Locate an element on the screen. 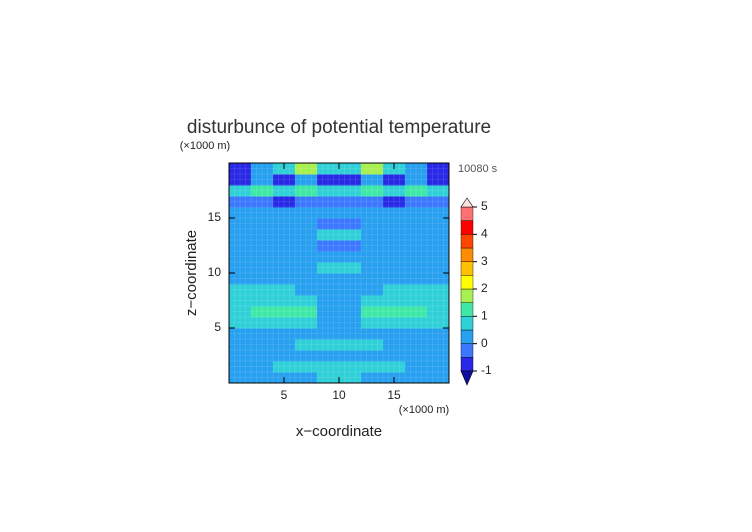 The height and width of the screenshot is (532, 752). y-tick-label: 5 is located at coordinates (217, 327).